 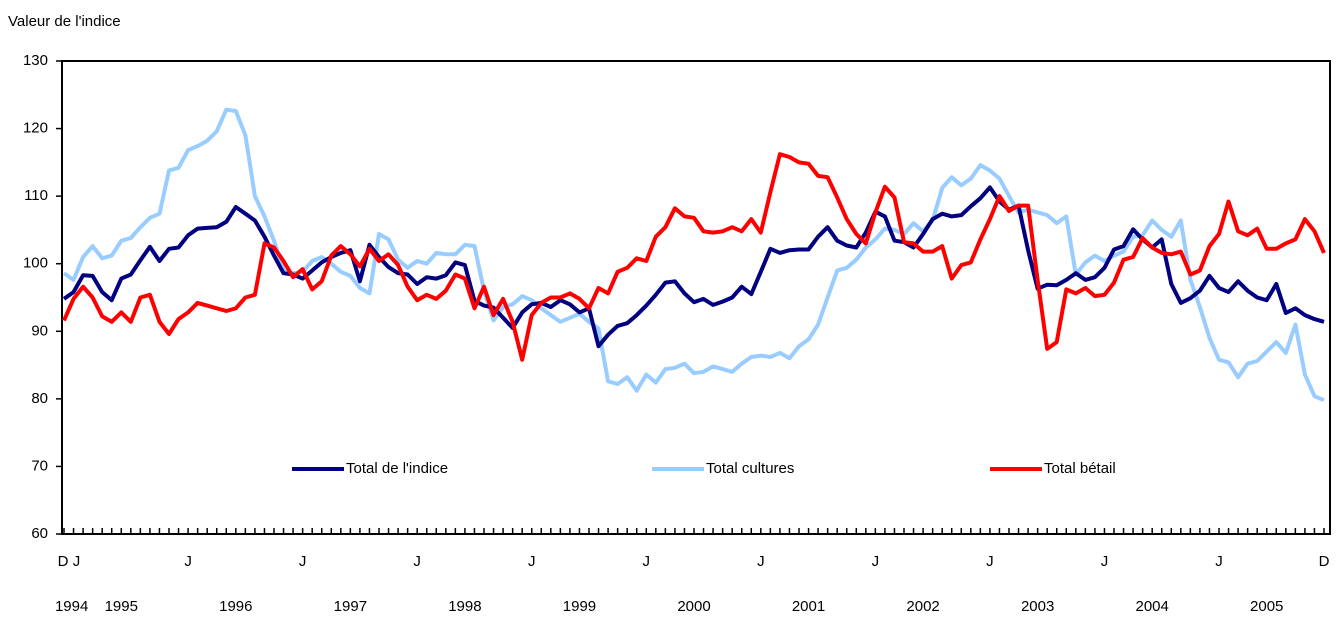 What do you see at coordinates (35, 263) in the screenshot?
I see `y-tick-label: 100` at bounding box center [35, 263].